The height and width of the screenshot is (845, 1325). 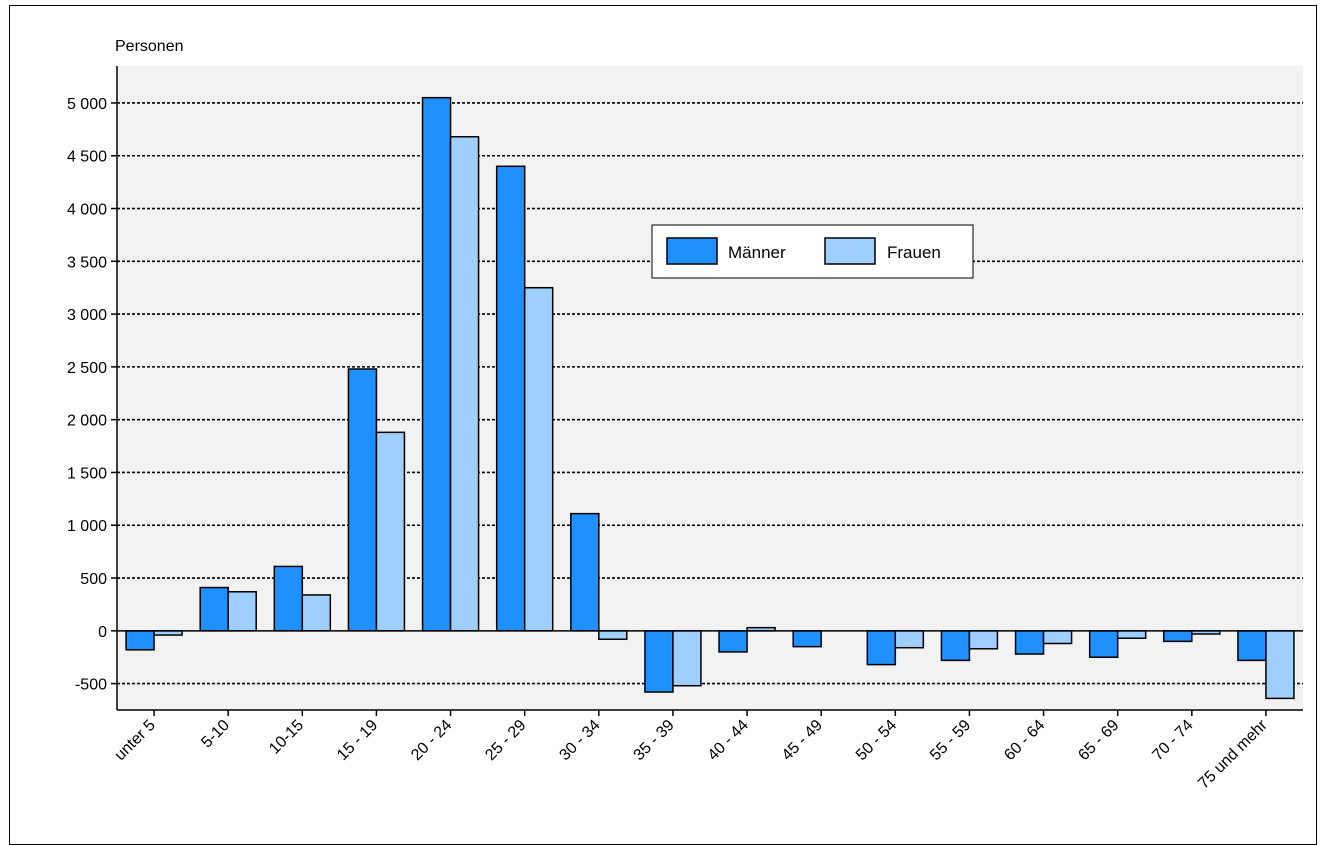 What do you see at coordinates (654, 740) in the screenshot?
I see `x-tick-label: 35 - 39` at bounding box center [654, 740].